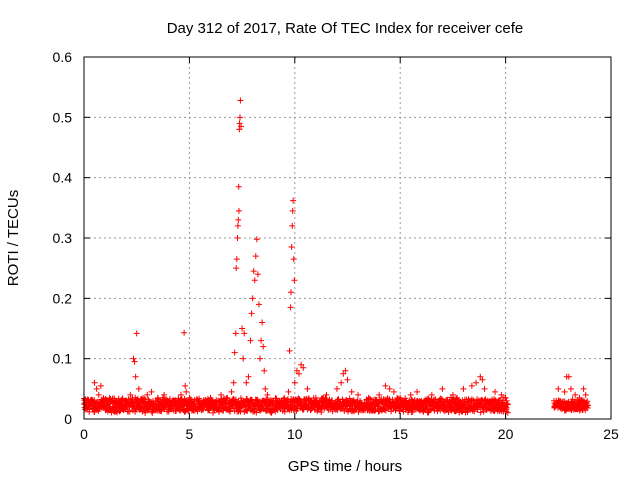 This screenshot has width=640, height=480. Describe the element at coordinates (68, 419) in the screenshot. I see `y-tick-label: 0` at that location.